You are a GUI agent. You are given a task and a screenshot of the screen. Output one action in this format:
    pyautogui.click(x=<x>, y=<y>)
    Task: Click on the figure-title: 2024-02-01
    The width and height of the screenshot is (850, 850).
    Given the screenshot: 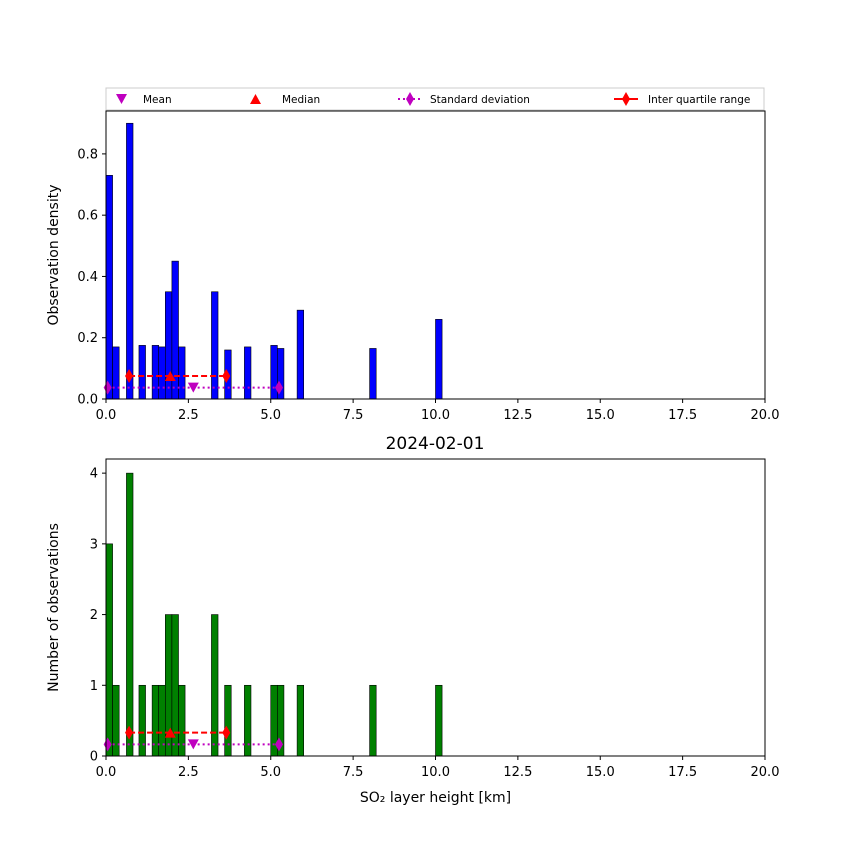 What is the action you would take?
    pyautogui.click(x=435, y=444)
    